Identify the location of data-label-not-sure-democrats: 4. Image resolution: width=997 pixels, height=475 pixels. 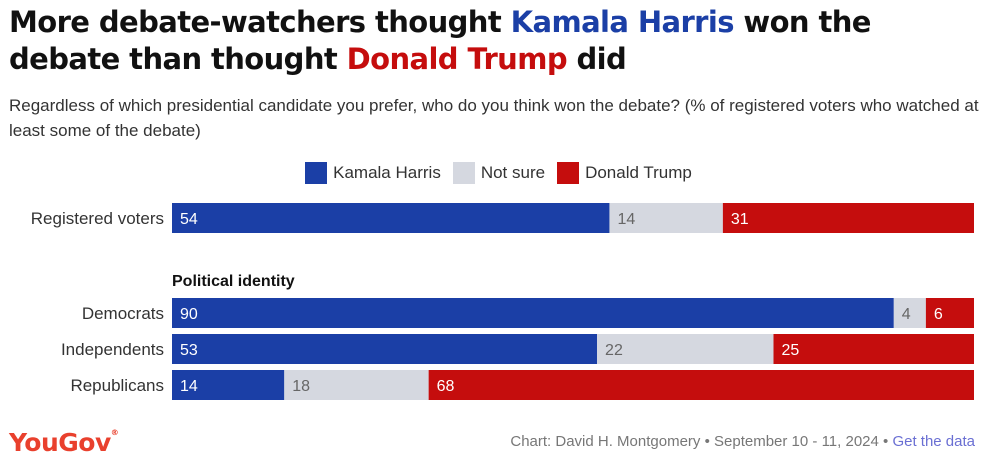
(906, 314).